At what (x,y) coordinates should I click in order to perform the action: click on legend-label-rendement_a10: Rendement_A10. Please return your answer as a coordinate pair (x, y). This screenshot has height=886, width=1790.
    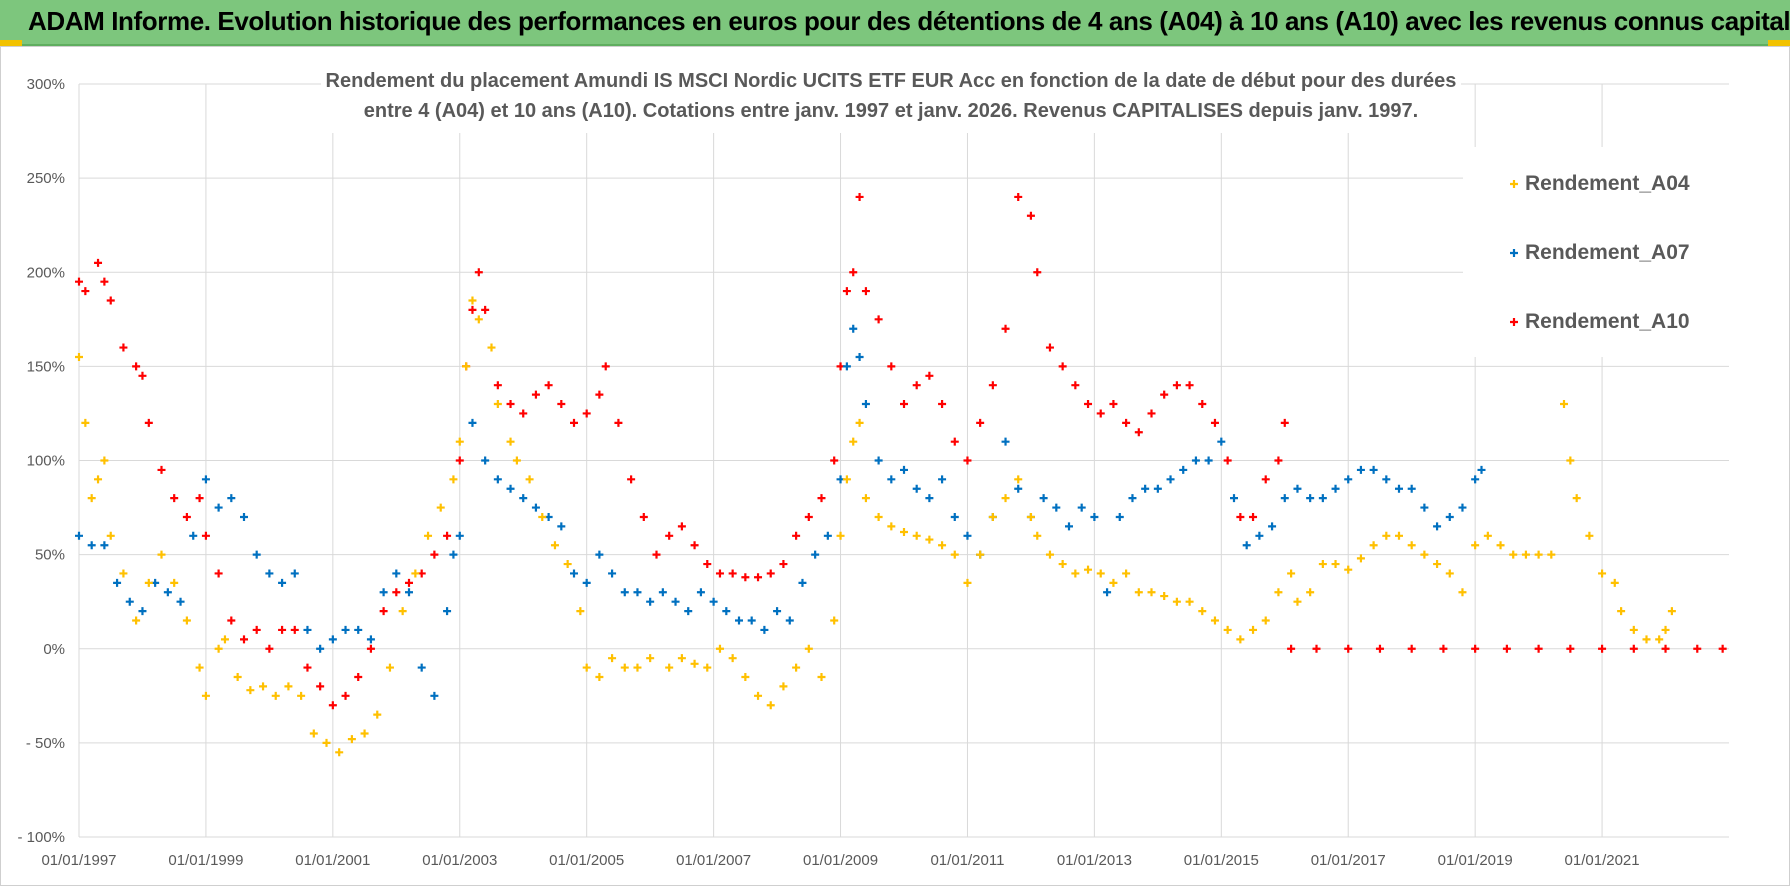
    Looking at the image, I should click on (1607, 321).